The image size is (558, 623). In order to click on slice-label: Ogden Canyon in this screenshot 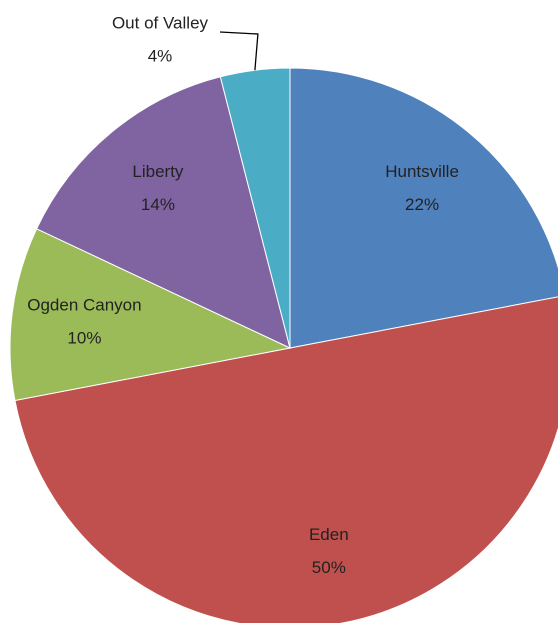, I will do `click(84, 305)`.